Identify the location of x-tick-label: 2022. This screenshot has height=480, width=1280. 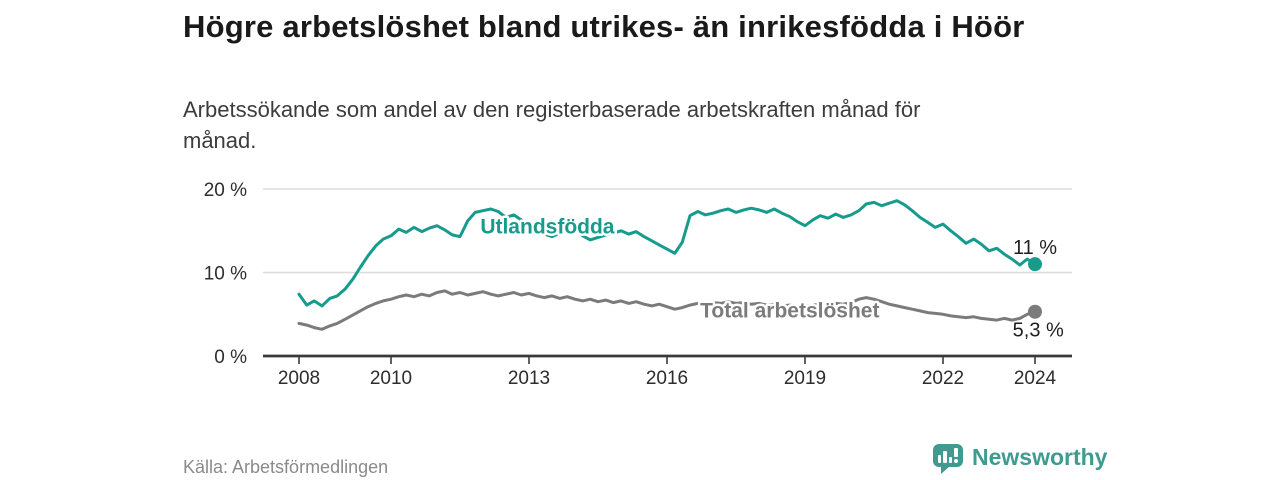
(943, 378).